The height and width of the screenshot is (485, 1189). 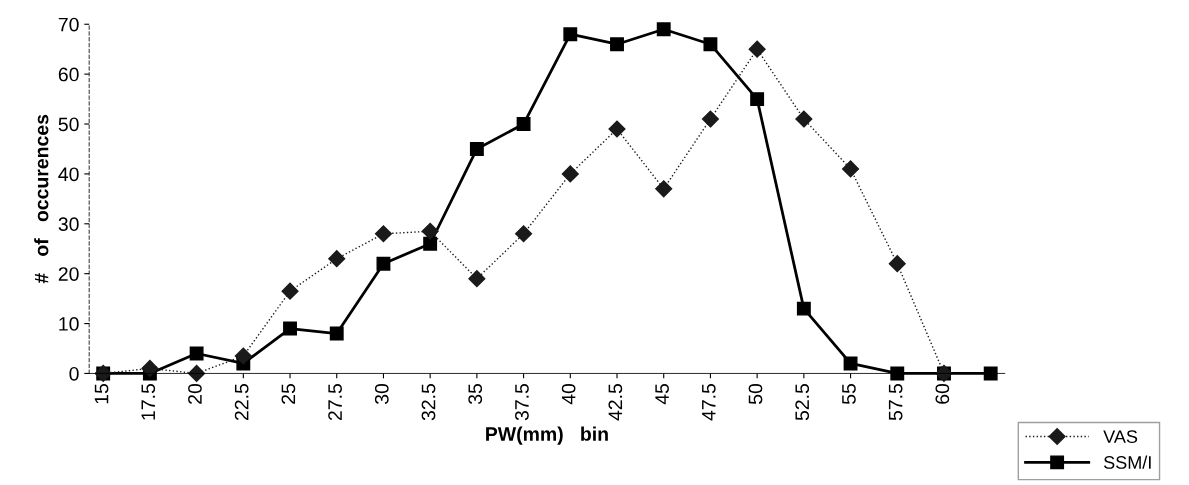 I want to click on y-tick-label: 30, so click(x=68, y=224).